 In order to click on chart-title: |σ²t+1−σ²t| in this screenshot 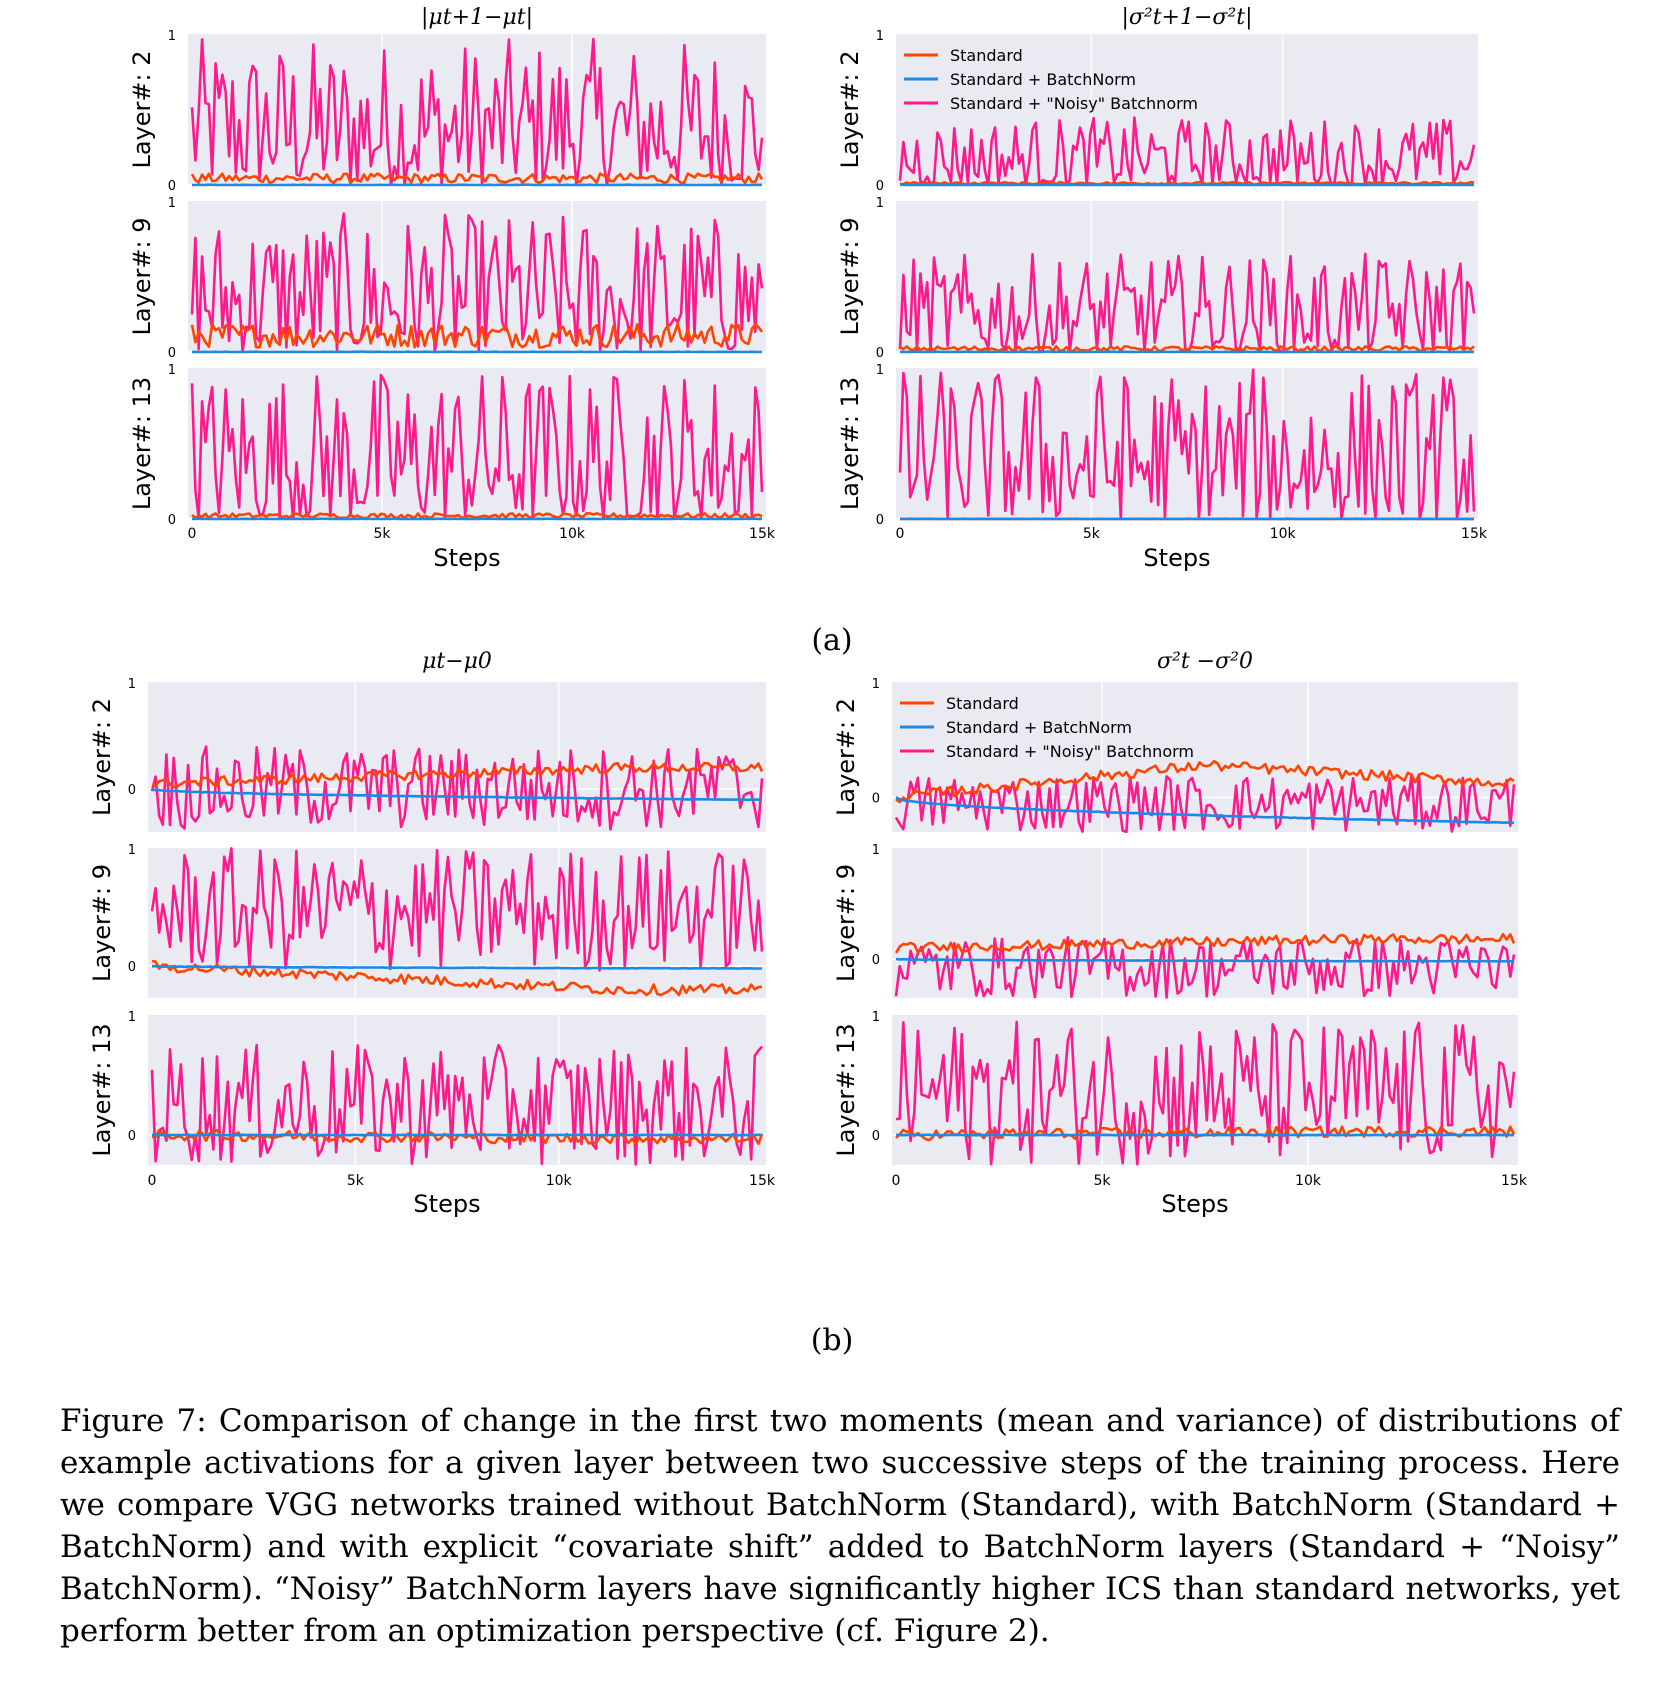, I will do `click(1186, 17)`.